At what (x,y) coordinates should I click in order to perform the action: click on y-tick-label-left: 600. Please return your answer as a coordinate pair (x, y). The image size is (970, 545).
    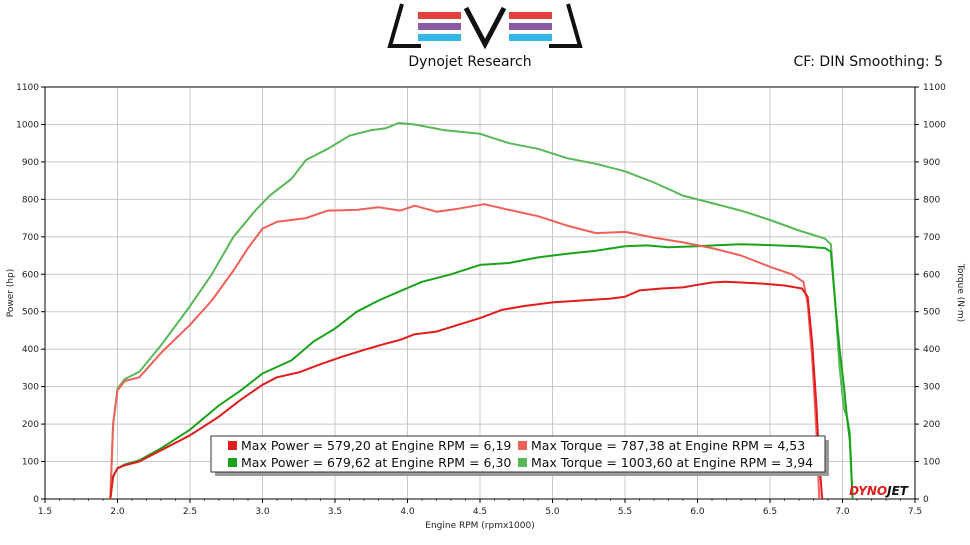
    Looking at the image, I should click on (30, 275).